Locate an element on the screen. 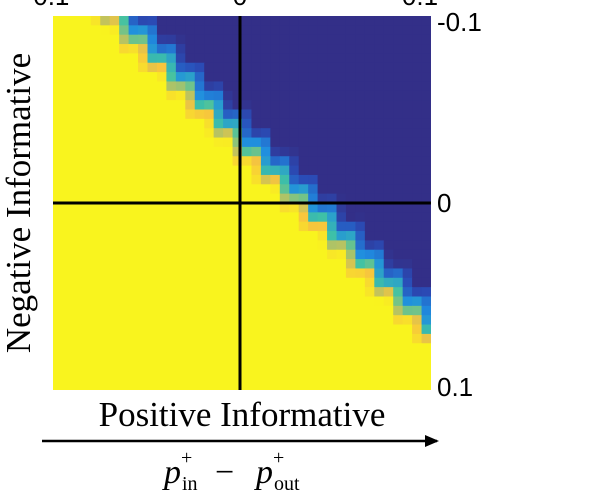 The width and height of the screenshot is (598, 493). svg-text: p is located at coordinates (263, 472).